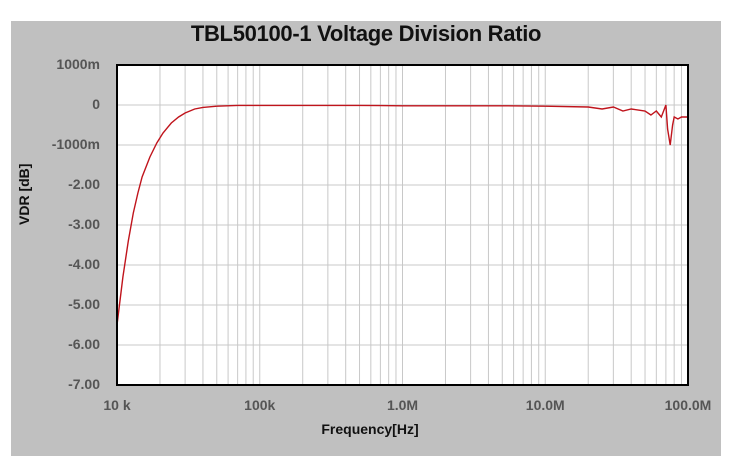  Describe the element at coordinates (545, 405) in the screenshot. I see `x-tick-label: 10.0M` at that location.